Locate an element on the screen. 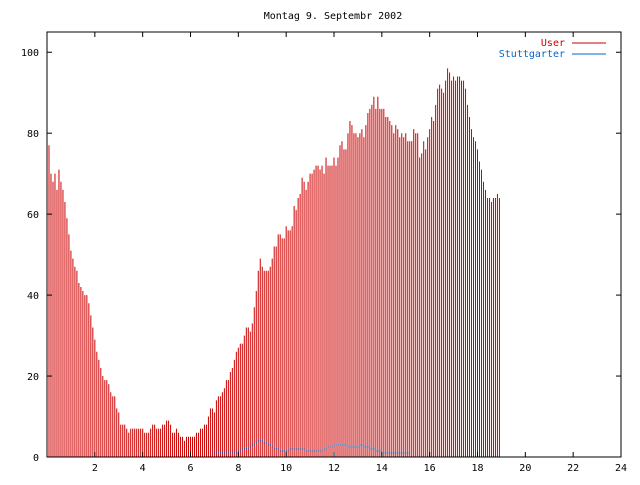  x-tick-label: 4 is located at coordinates (143, 468).